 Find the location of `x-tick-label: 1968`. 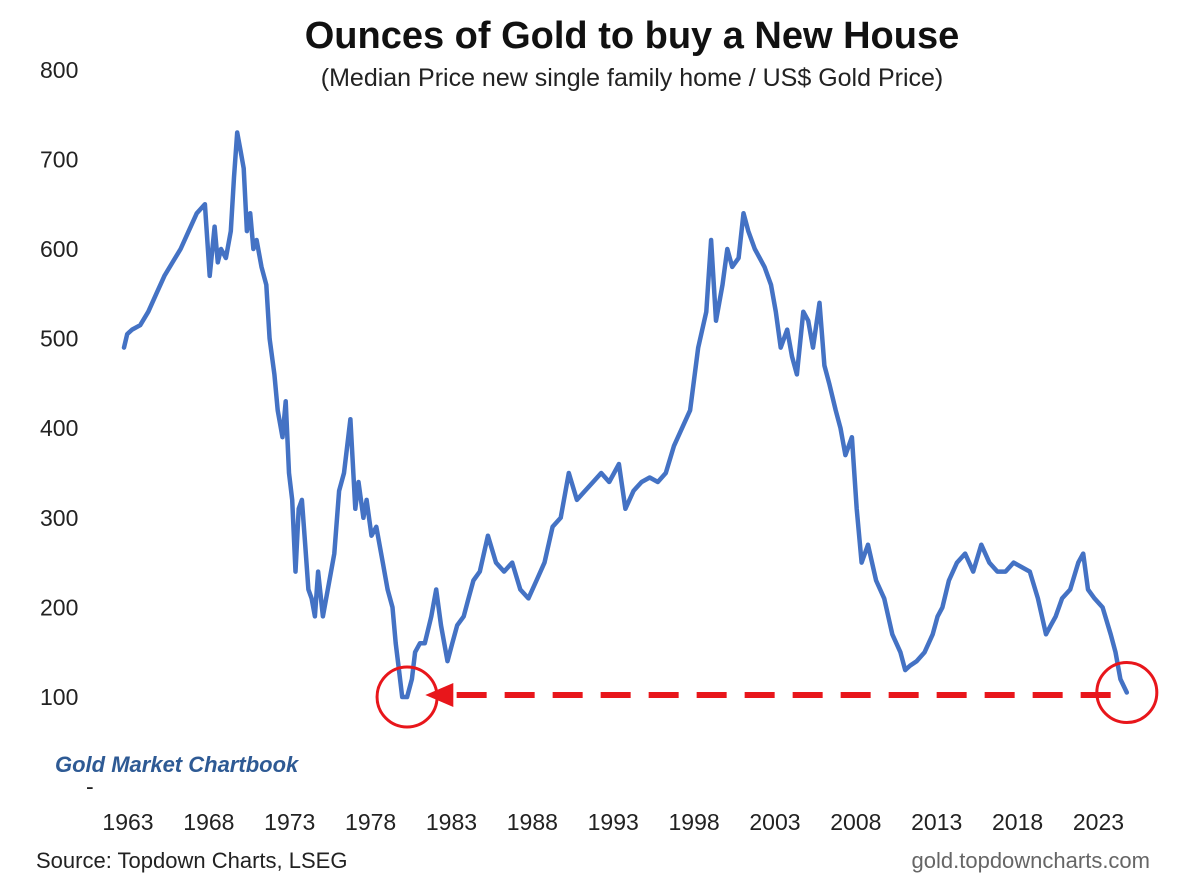

x-tick-label: 1968 is located at coordinates (208, 822).